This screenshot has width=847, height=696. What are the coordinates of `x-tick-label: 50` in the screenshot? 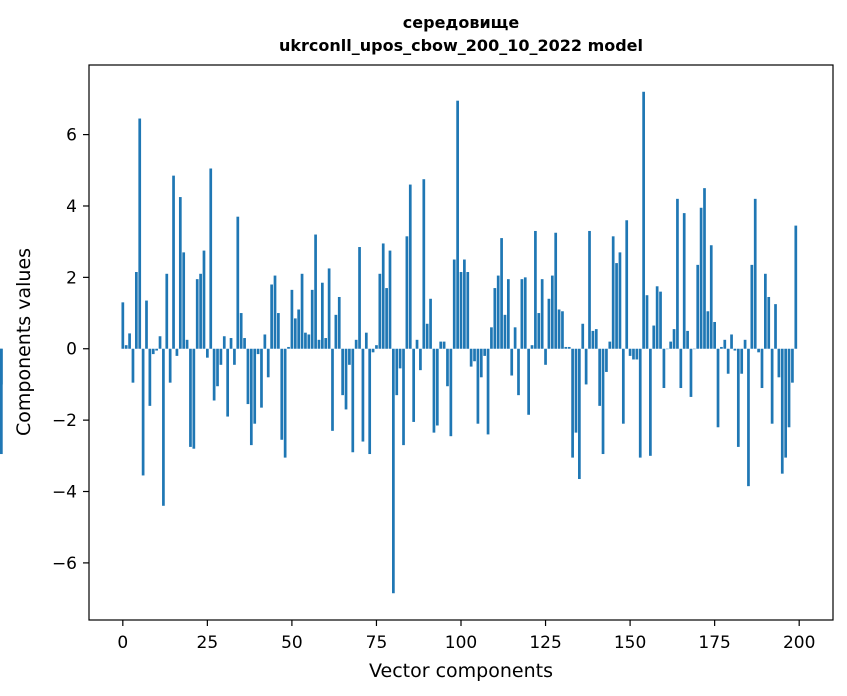 It's located at (292, 643).